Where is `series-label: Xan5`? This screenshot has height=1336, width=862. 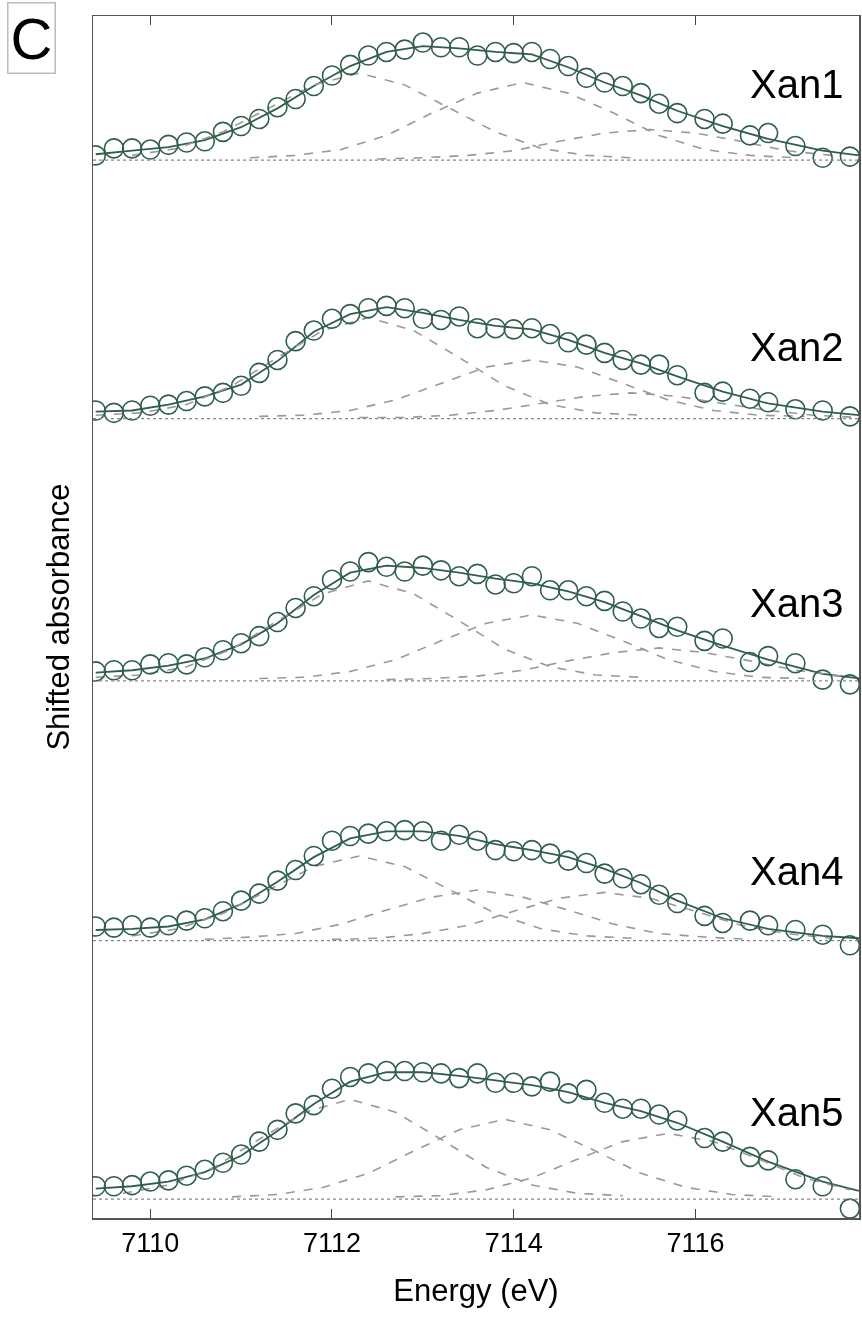
series-label: Xan5 is located at coordinates (797, 1112).